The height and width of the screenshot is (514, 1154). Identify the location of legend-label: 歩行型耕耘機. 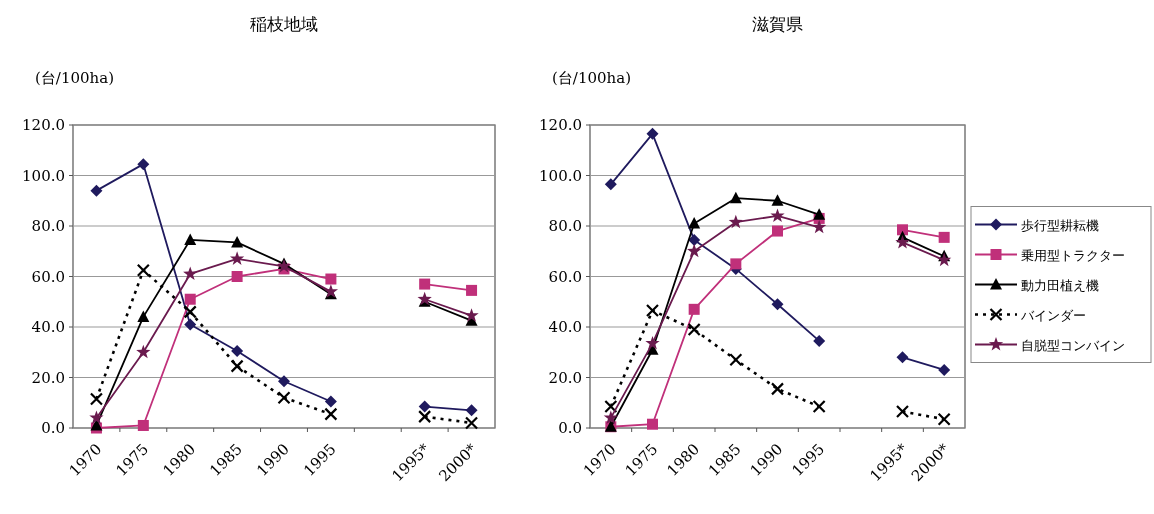
(1060, 225).